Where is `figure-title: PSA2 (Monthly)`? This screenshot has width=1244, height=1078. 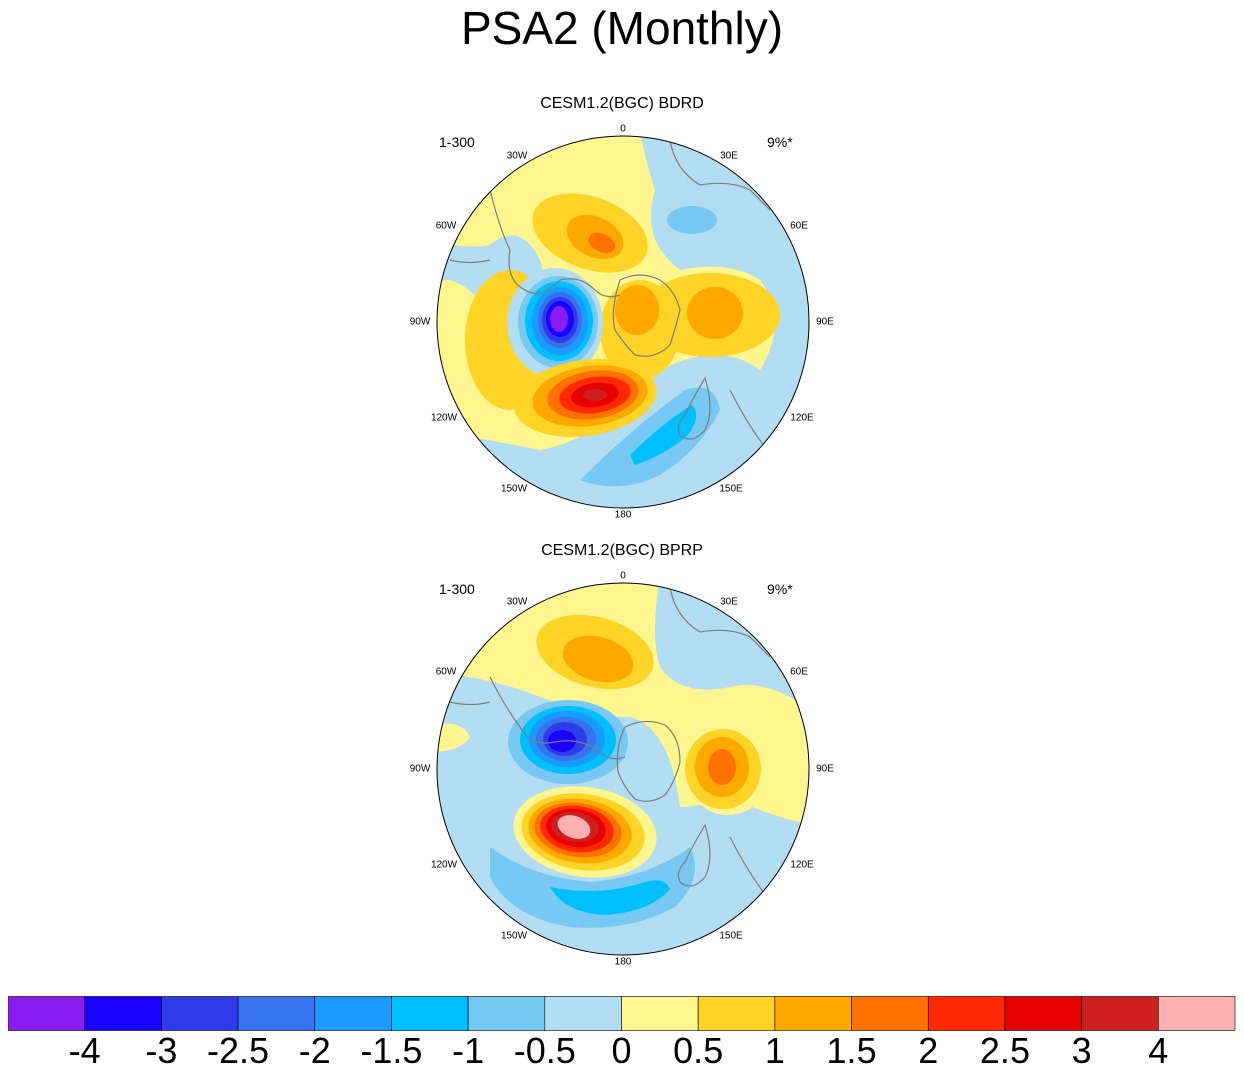
figure-title: PSA2 (Monthly) is located at coordinates (622, 28).